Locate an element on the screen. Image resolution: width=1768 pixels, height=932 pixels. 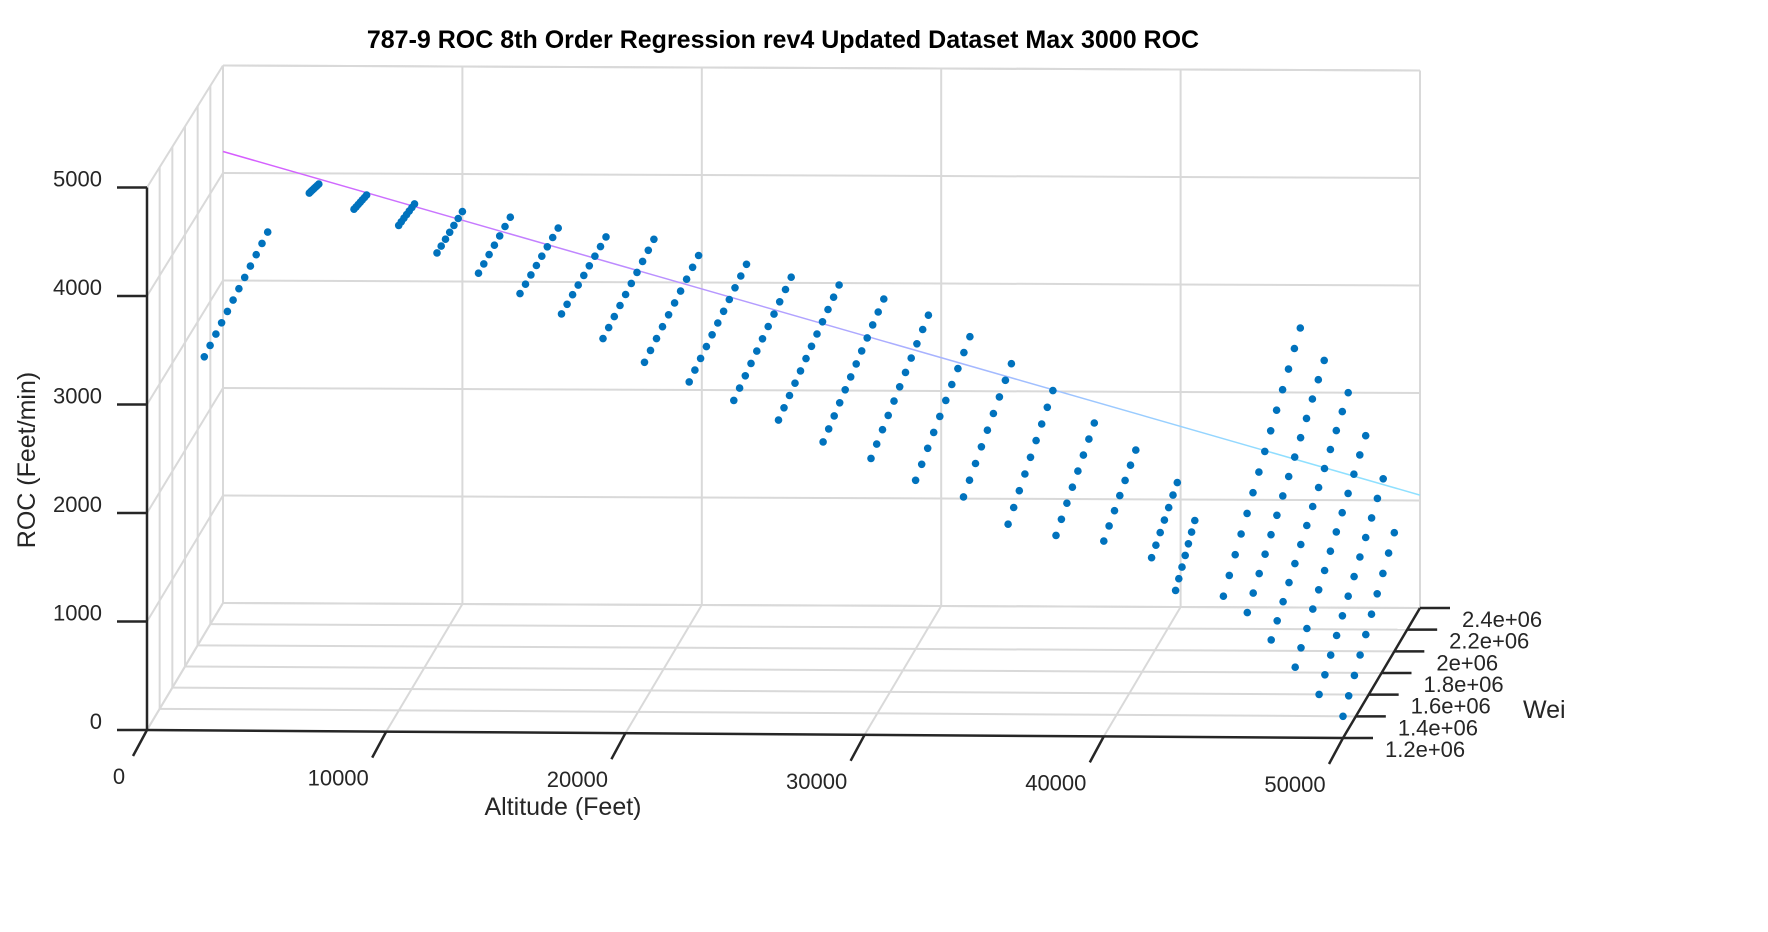
x-tick-label: 30000 is located at coordinates (816, 781).